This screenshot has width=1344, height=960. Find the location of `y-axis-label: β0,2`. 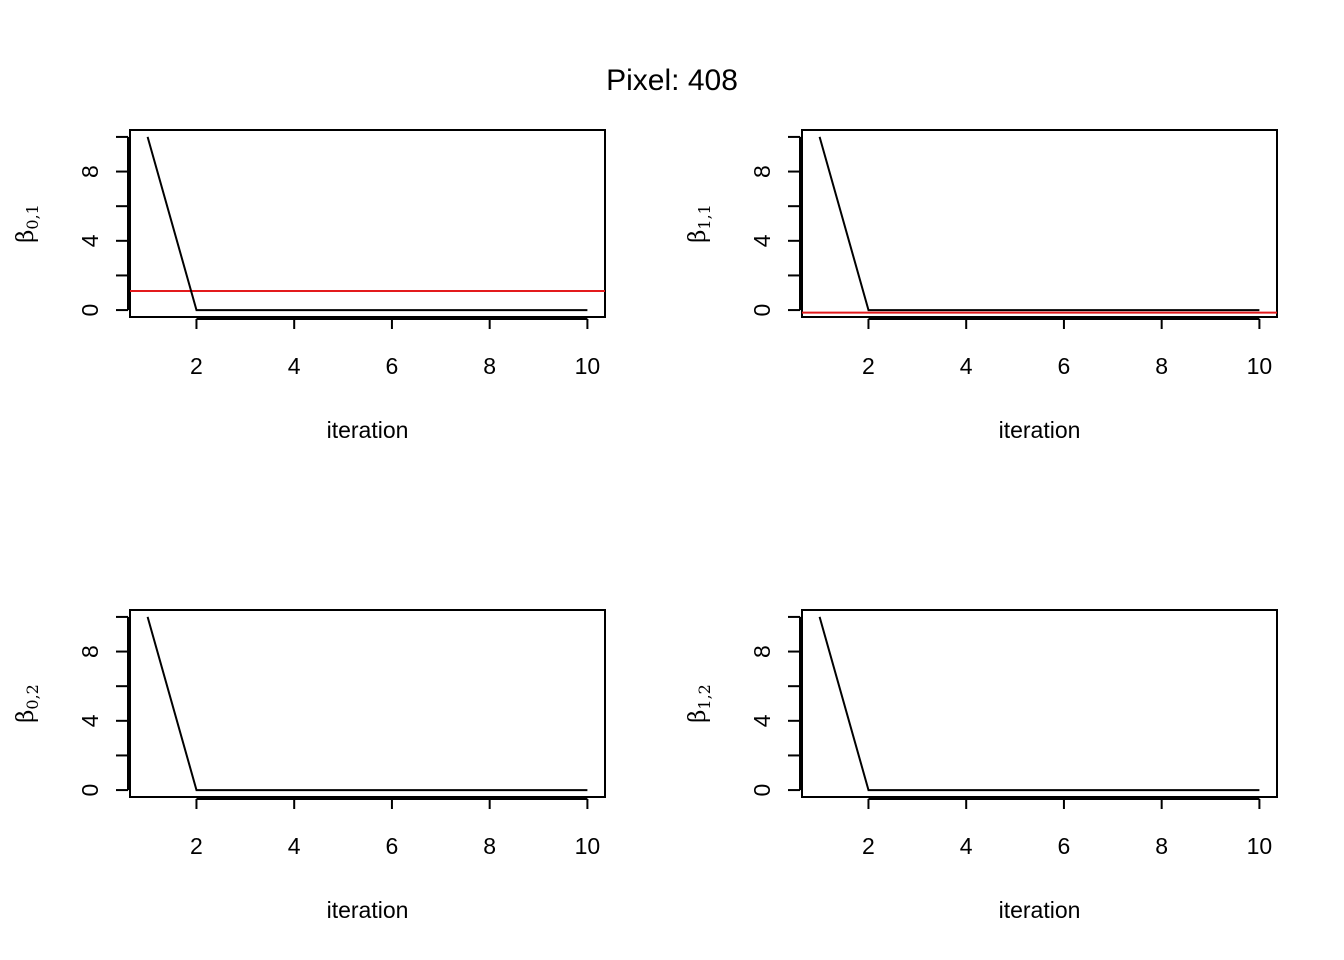

y-axis-label: β0,2 is located at coordinates (27, 703).